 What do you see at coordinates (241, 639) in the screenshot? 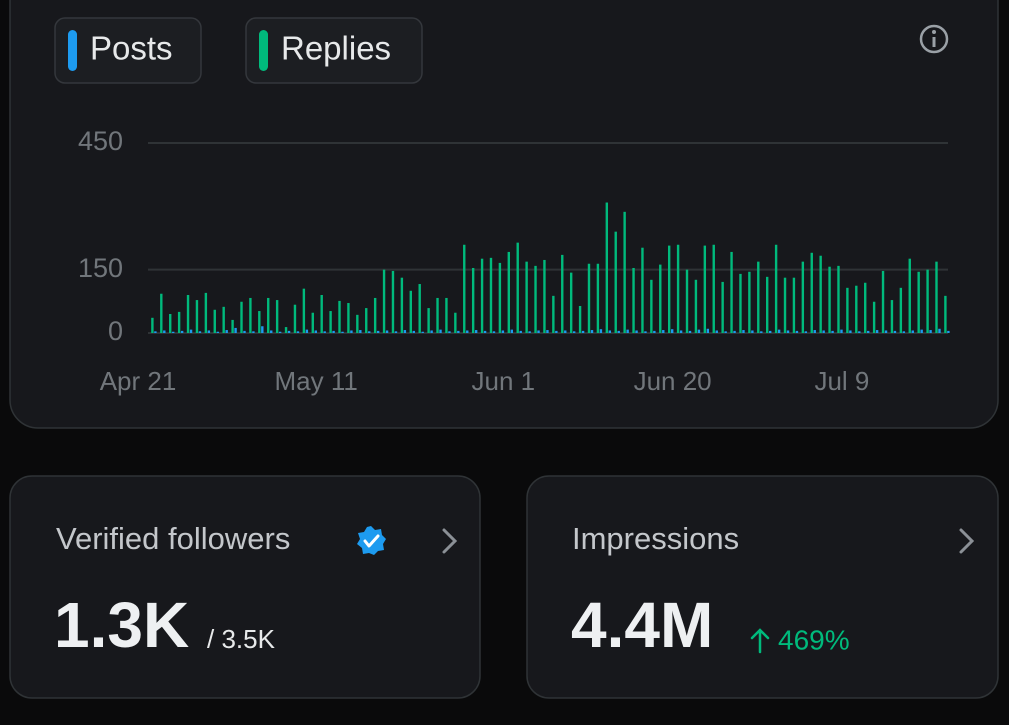
I see `card-total: / 3.5K` at bounding box center [241, 639].